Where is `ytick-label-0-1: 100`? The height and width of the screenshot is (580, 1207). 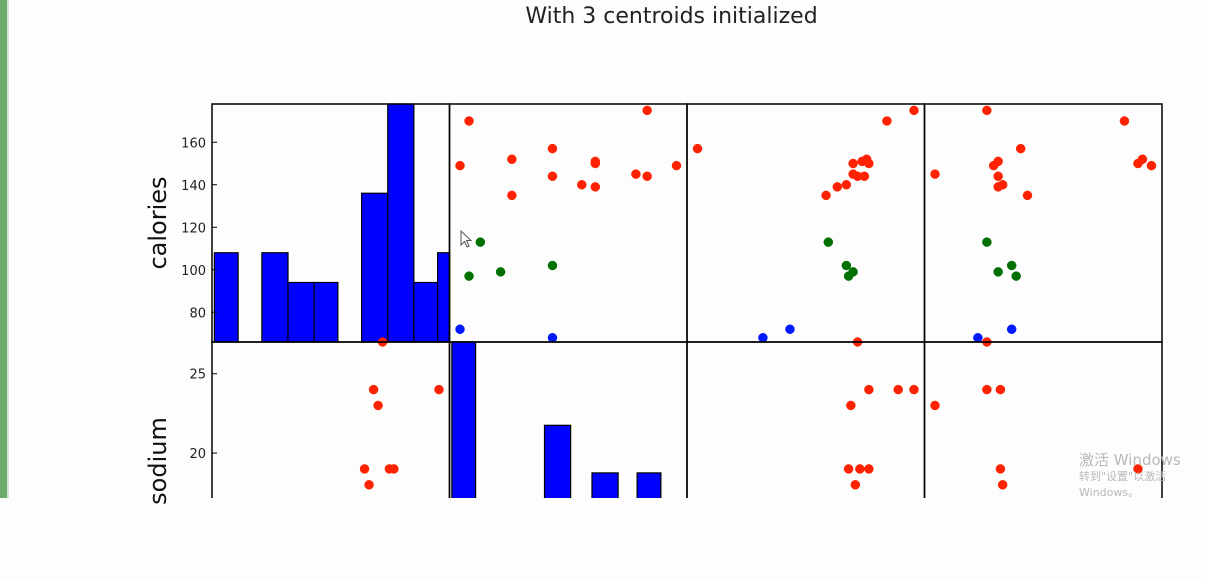 ytick-label-0-1: 100 is located at coordinates (193, 271).